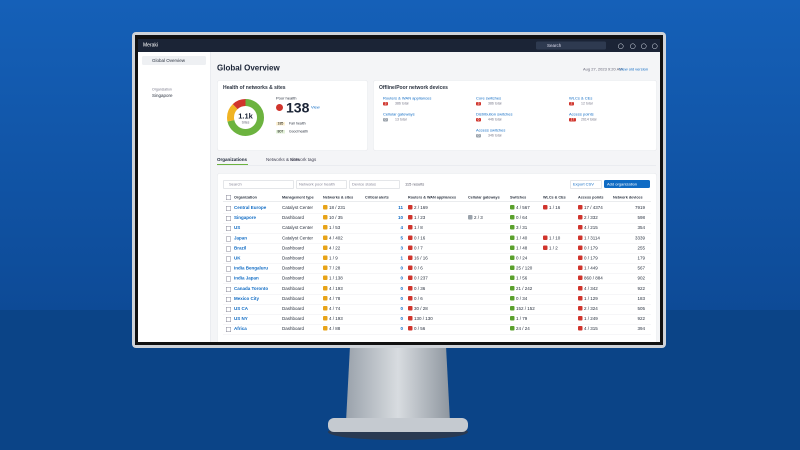  Describe the element at coordinates (402, 104) in the screenshot. I see `device-total: 386 total` at that location.